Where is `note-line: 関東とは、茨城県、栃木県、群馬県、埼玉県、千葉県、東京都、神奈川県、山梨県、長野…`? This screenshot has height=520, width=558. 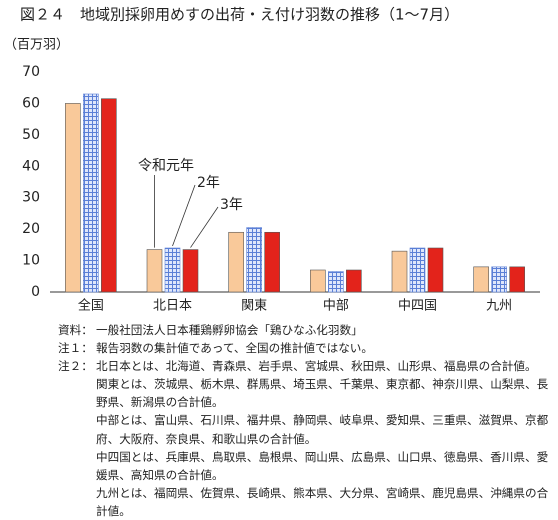 note-line: 関東とは、茨城県、栃木県、群馬県、埼玉県、千葉県、東京都、神奈川県、山梨県、長野… is located at coordinates (322, 393).